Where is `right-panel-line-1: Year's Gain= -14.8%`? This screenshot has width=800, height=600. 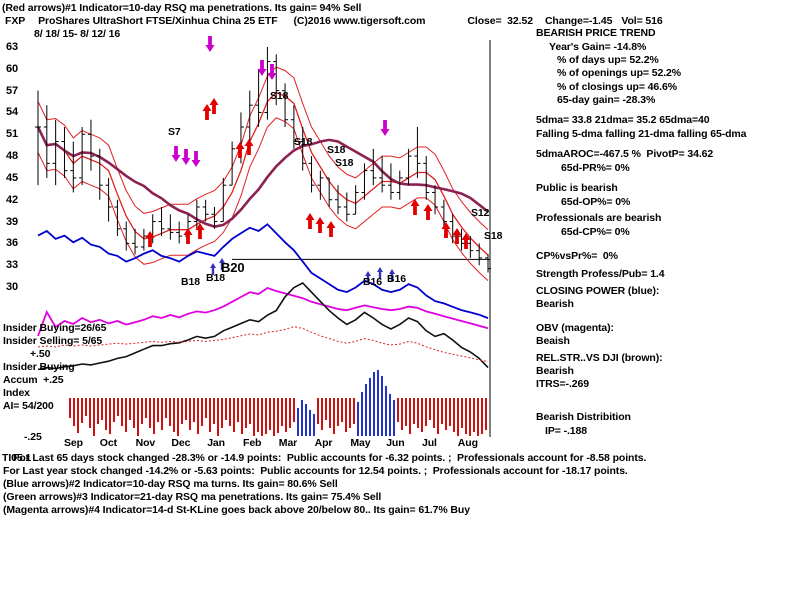 right-panel-line-1: Year's Gain= -14.8% is located at coordinates (598, 47).